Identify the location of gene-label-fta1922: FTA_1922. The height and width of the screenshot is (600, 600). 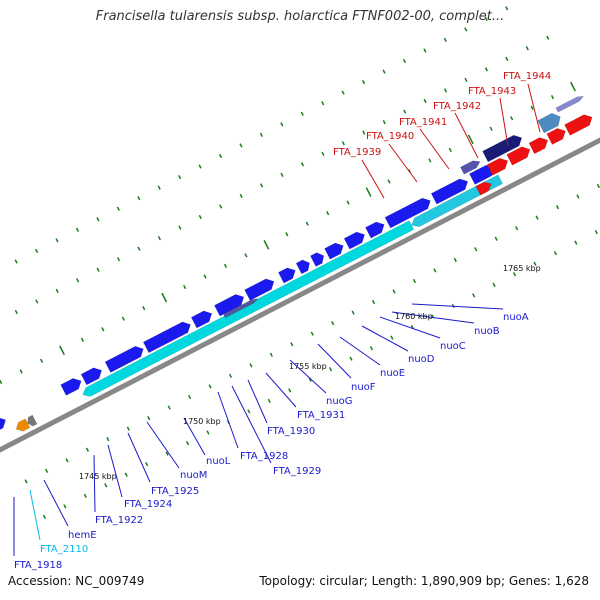
(119, 520).